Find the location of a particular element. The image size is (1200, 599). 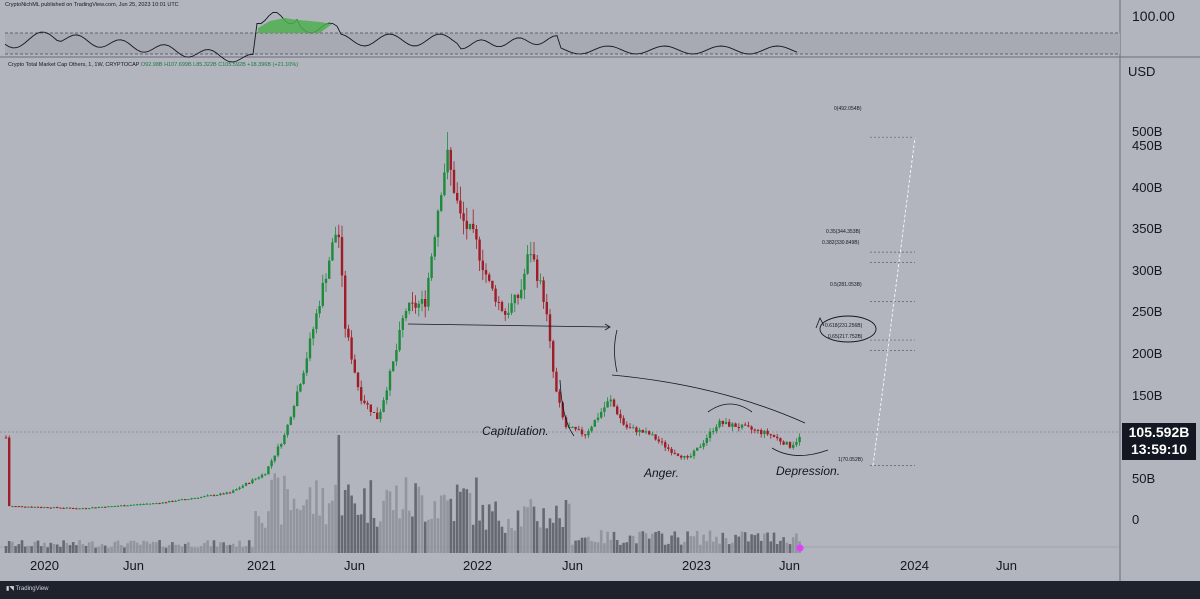

bar-countdown: 13:59:10 is located at coordinates (1159, 449).